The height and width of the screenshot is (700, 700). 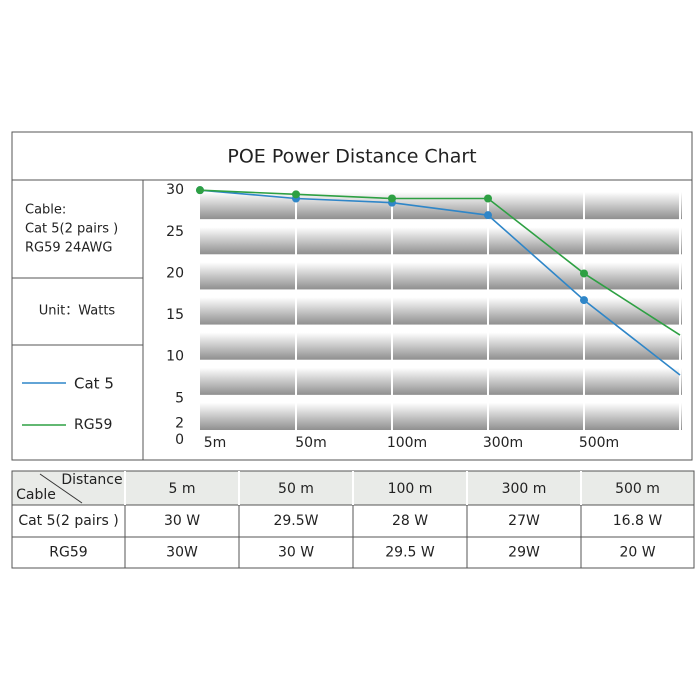 What do you see at coordinates (410, 521) in the screenshot?
I see `table-cell: 28 W` at bounding box center [410, 521].